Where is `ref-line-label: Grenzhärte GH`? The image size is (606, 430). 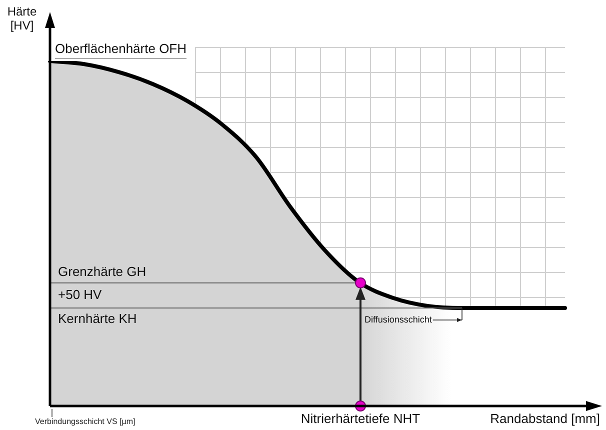
ref-line-label: Grenzhärte GH is located at coordinates (102, 271).